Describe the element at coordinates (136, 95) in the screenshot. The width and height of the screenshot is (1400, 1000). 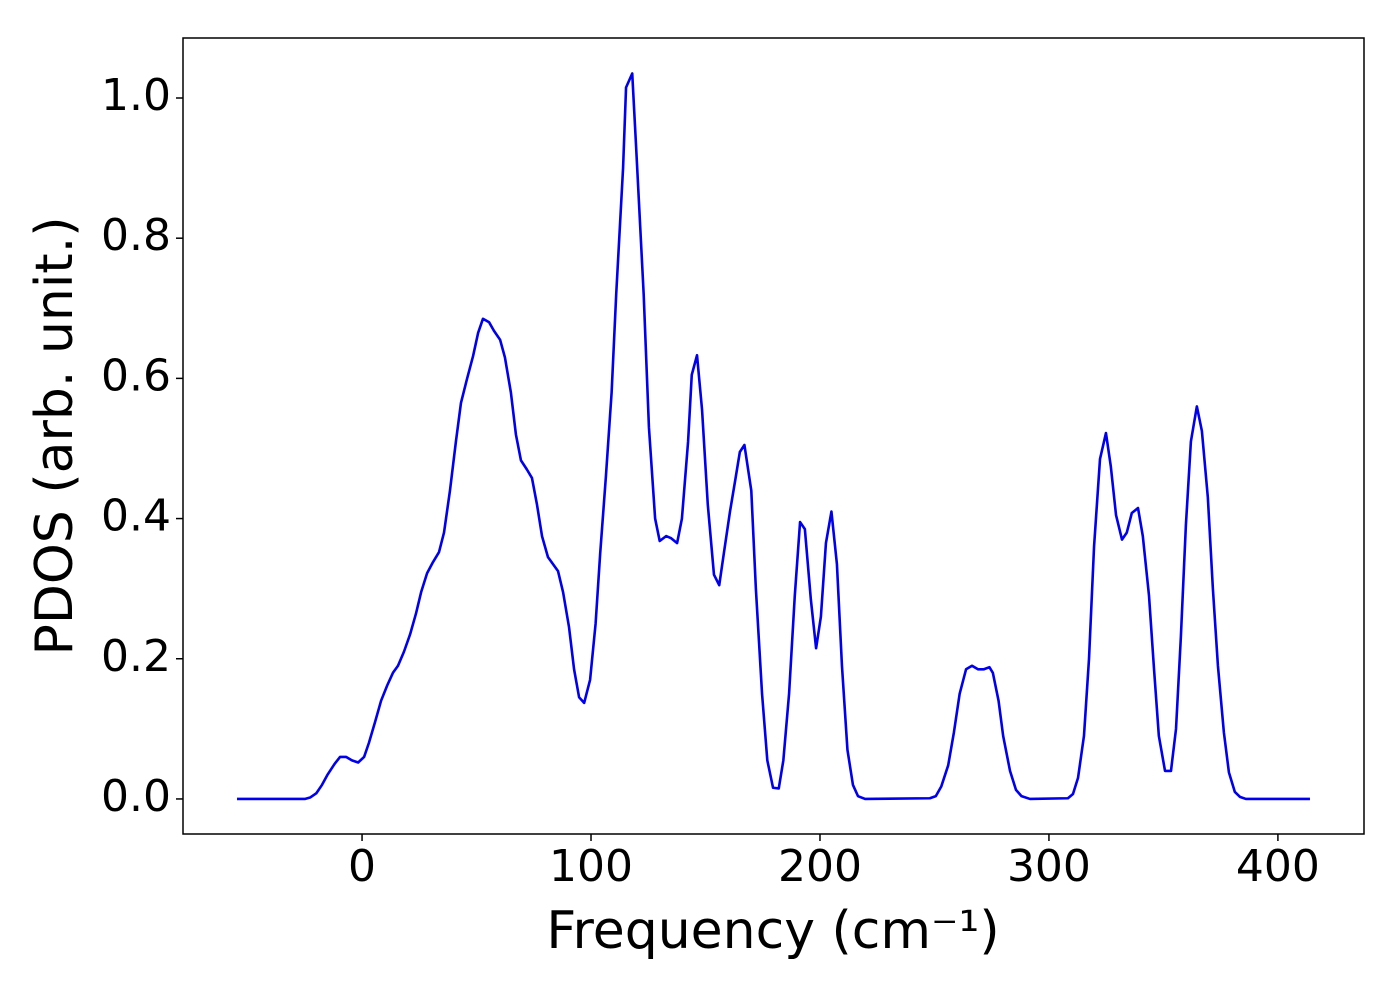
I see `y-tick-label: 1.0` at that location.